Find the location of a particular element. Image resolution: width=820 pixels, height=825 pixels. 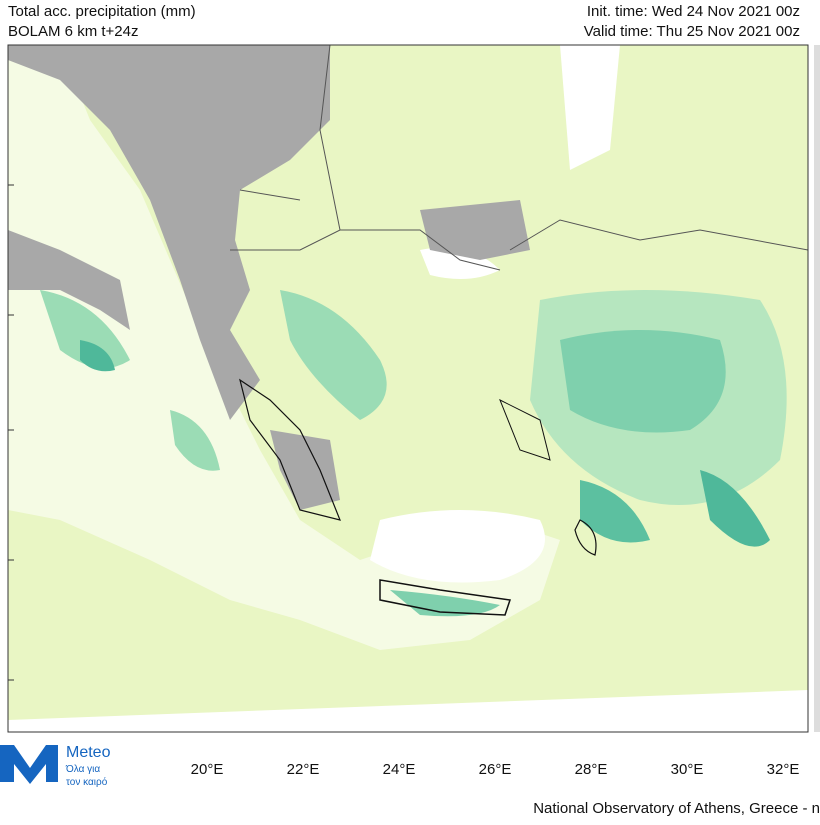

logo: Meteo Όλα για τον καιρό is located at coordinates (55, 766).